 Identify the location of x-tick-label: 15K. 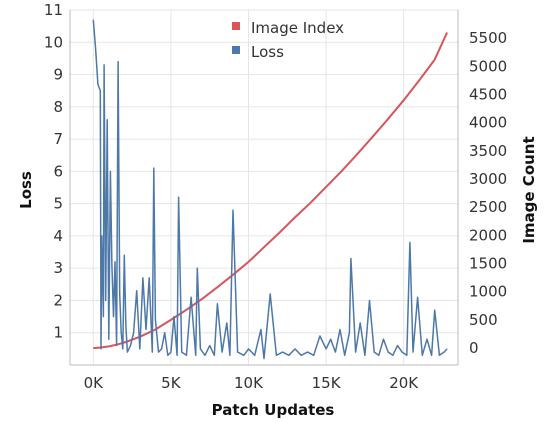
(327, 383).